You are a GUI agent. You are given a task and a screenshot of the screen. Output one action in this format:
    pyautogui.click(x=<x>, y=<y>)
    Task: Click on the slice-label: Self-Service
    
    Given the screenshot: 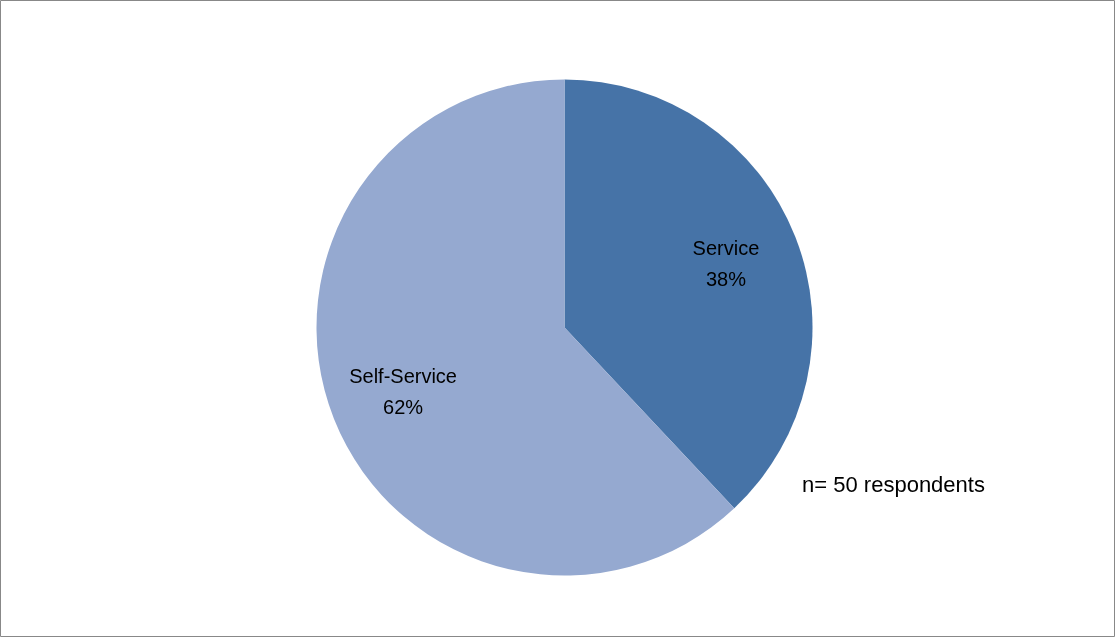 What is the action you would take?
    pyautogui.click(x=403, y=376)
    